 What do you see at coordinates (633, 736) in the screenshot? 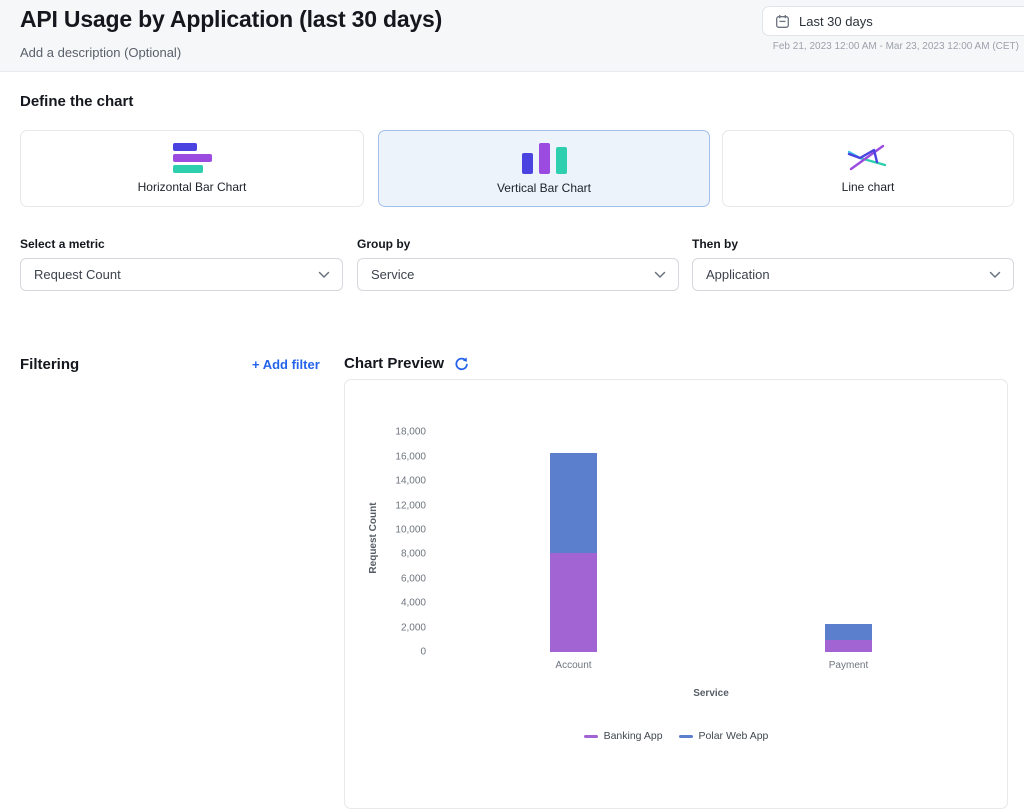
I see `legend-label: Banking App` at bounding box center [633, 736].